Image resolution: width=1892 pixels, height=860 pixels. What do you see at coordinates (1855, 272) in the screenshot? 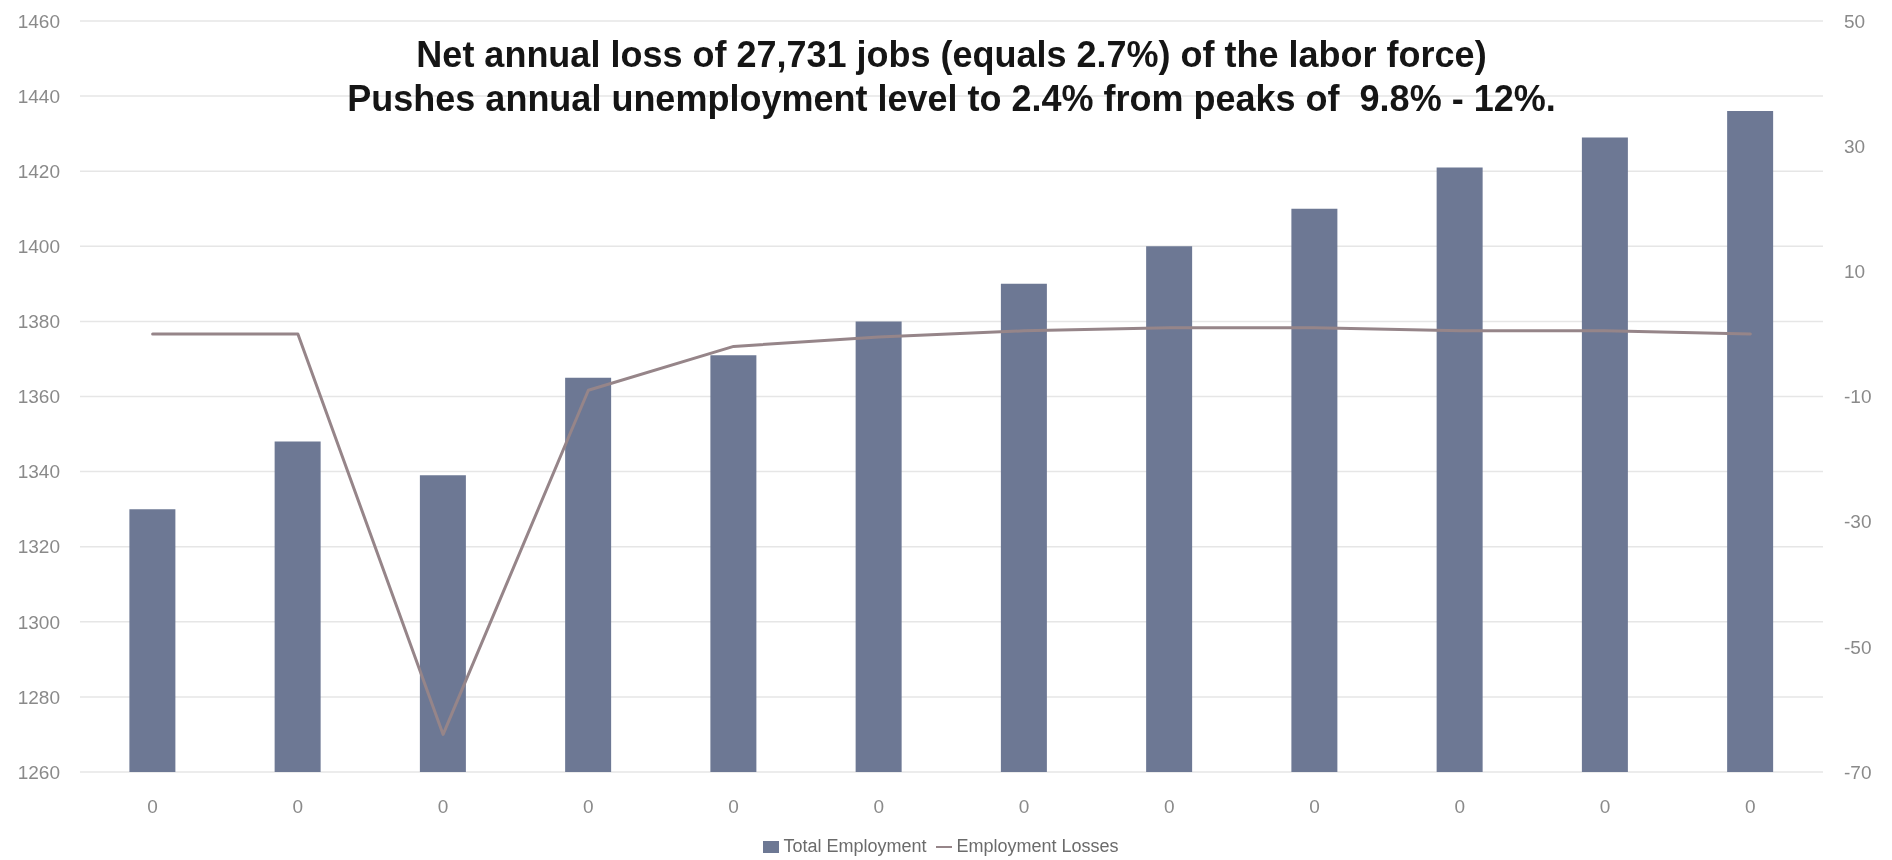
I see `y2-tick-label: 10` at bounding box center [1855, 272].